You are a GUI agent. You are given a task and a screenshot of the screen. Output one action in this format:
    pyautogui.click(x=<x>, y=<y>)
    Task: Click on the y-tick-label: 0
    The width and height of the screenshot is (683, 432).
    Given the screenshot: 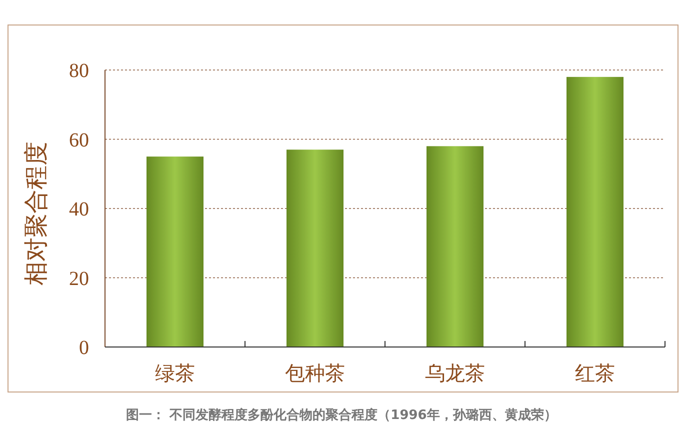 What is the action you would take?
    pyautogui.click(x=84, y=348)
    